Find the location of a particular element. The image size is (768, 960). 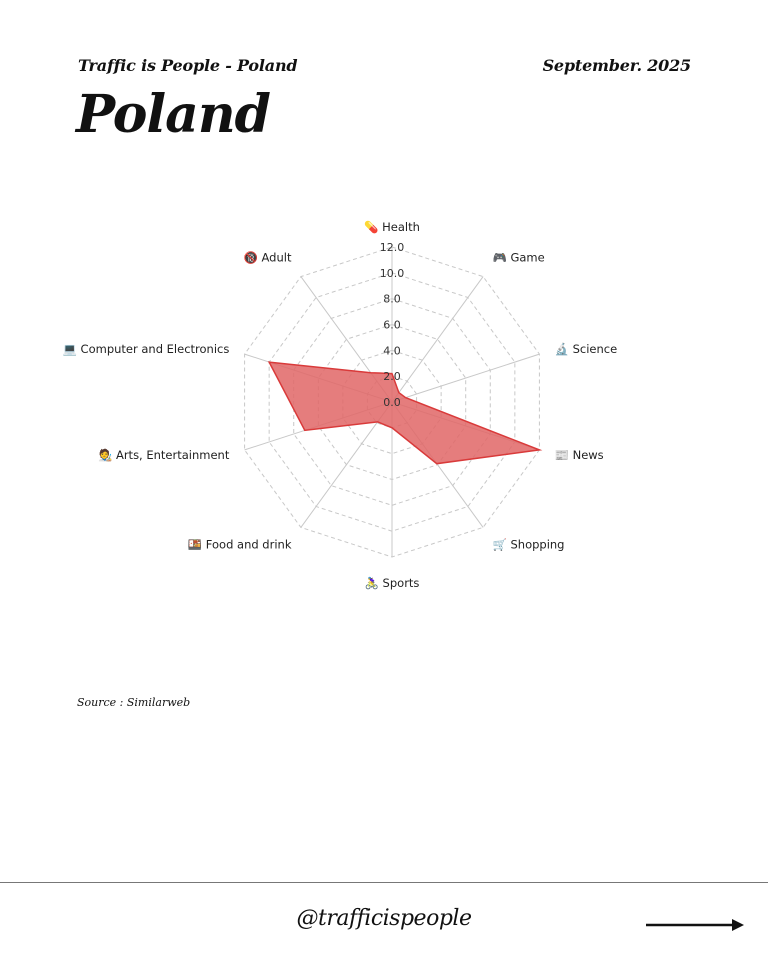

grid-ring is located at coordinates (392, 402).